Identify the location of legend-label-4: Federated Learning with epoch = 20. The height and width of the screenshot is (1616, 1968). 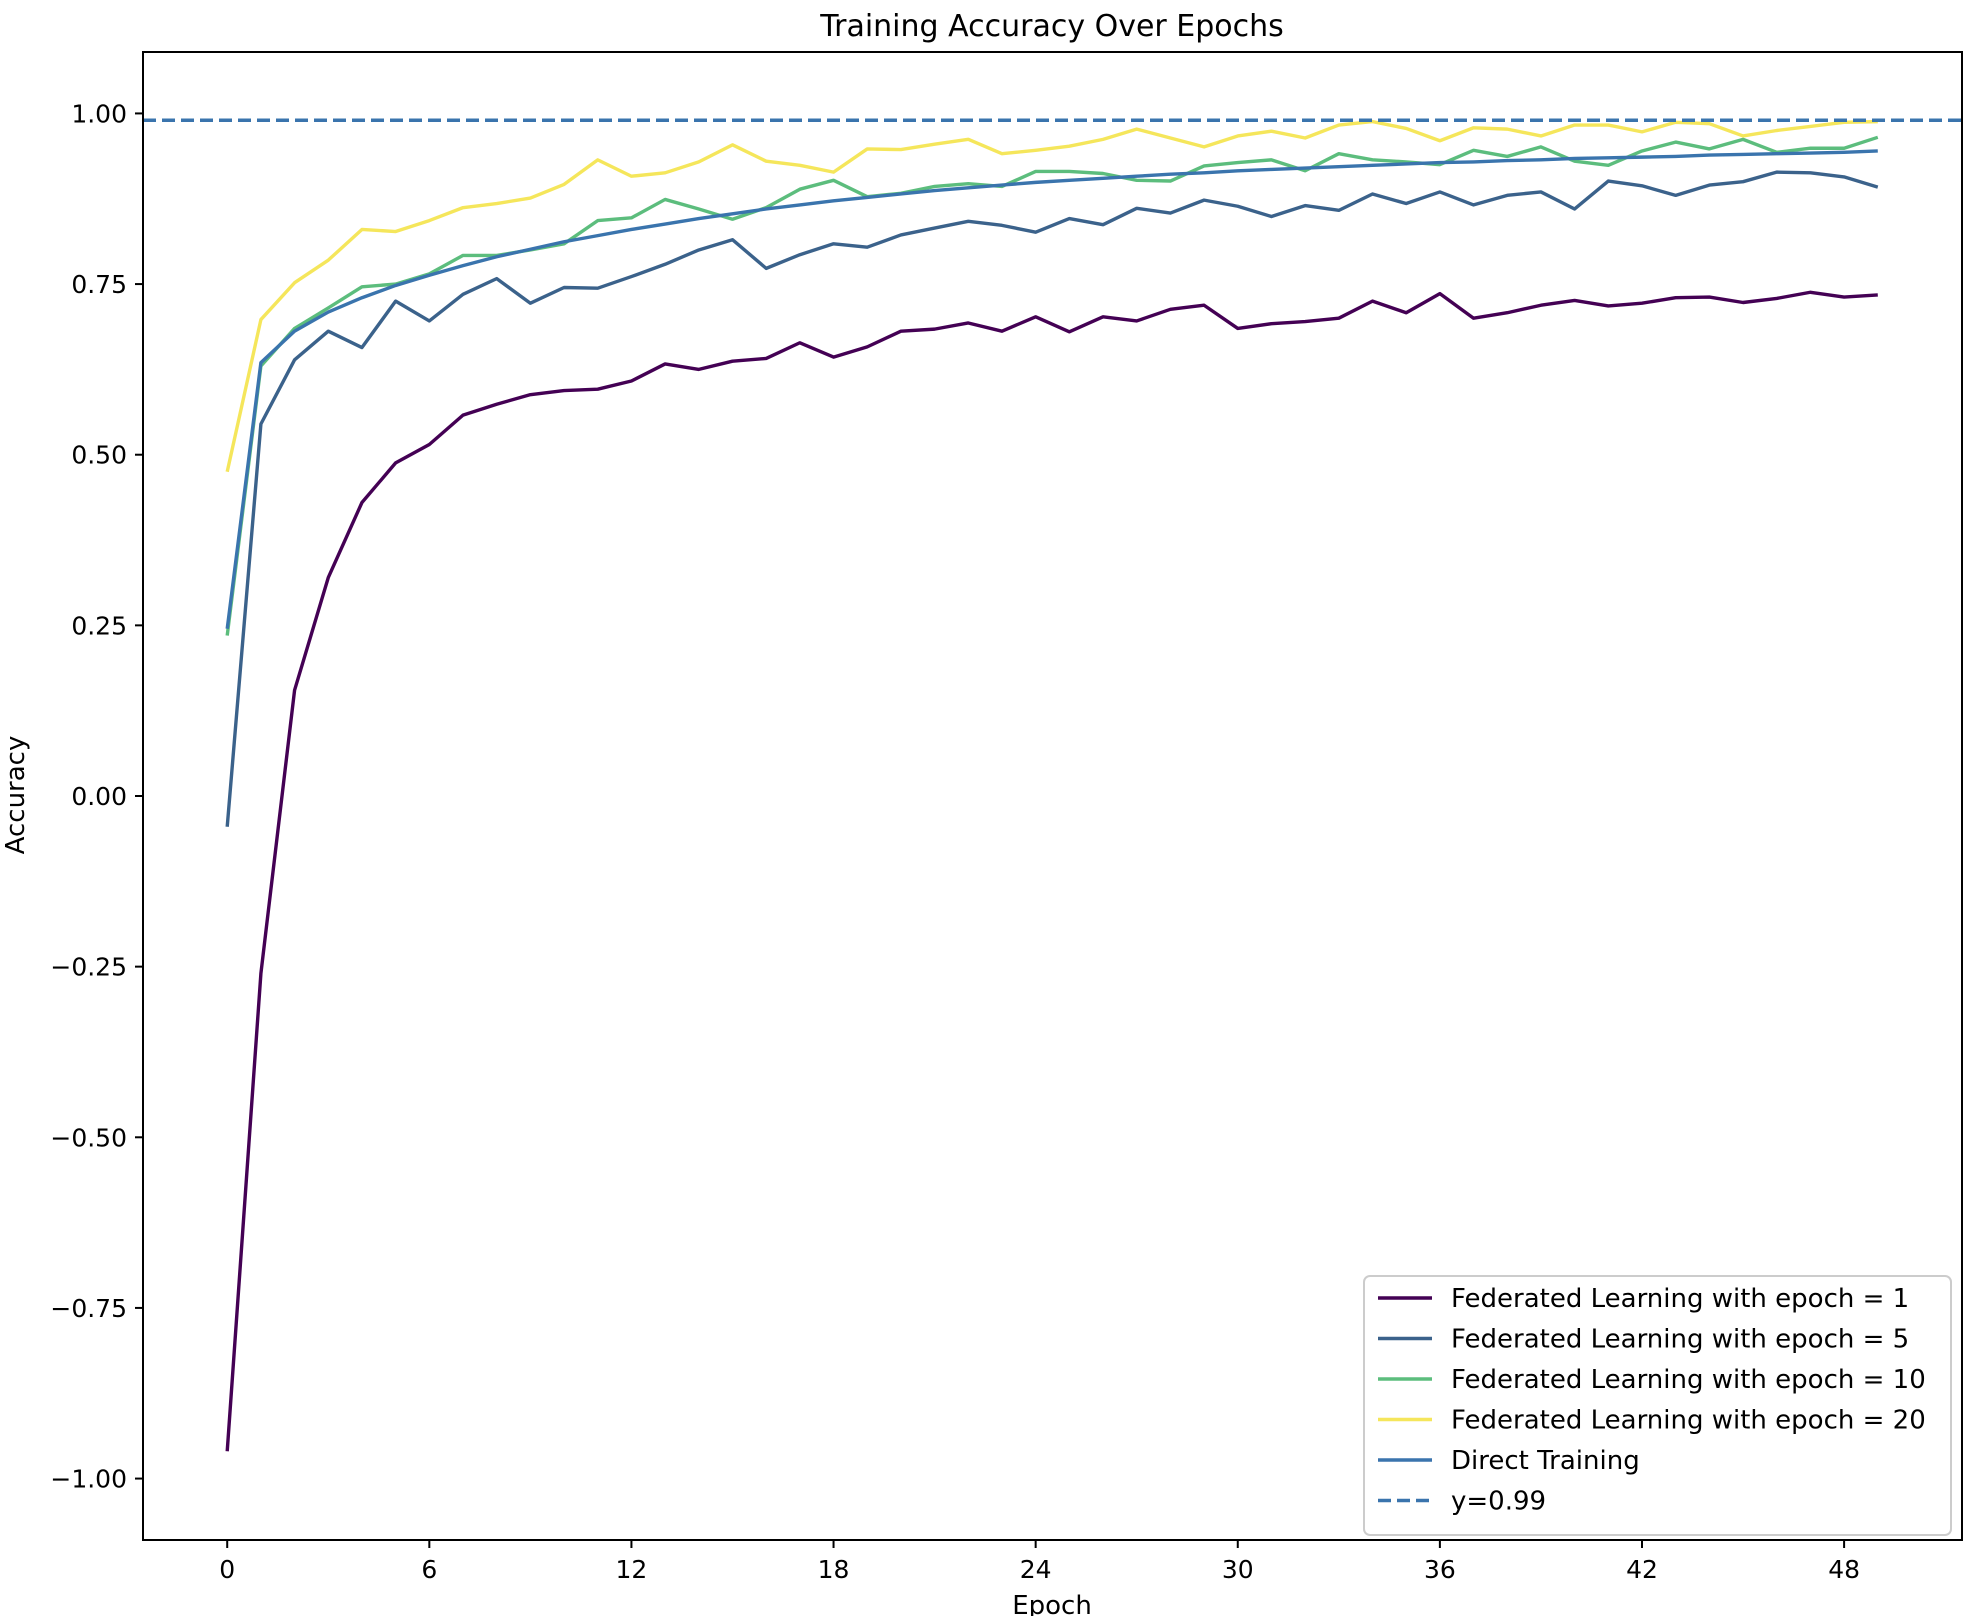
(1688, 1421).